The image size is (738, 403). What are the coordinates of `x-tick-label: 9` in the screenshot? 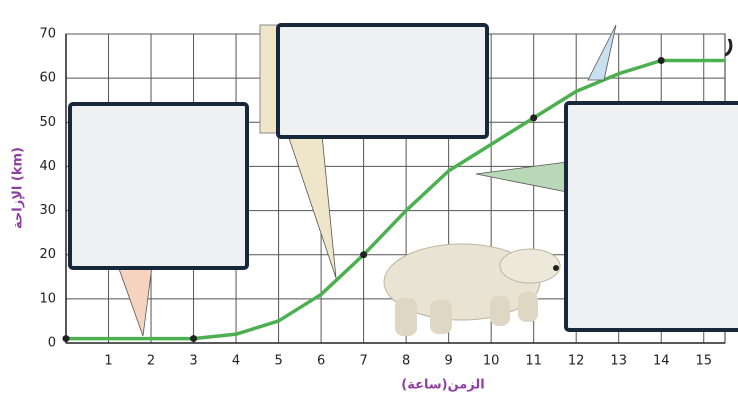 It's located at (449, 361).